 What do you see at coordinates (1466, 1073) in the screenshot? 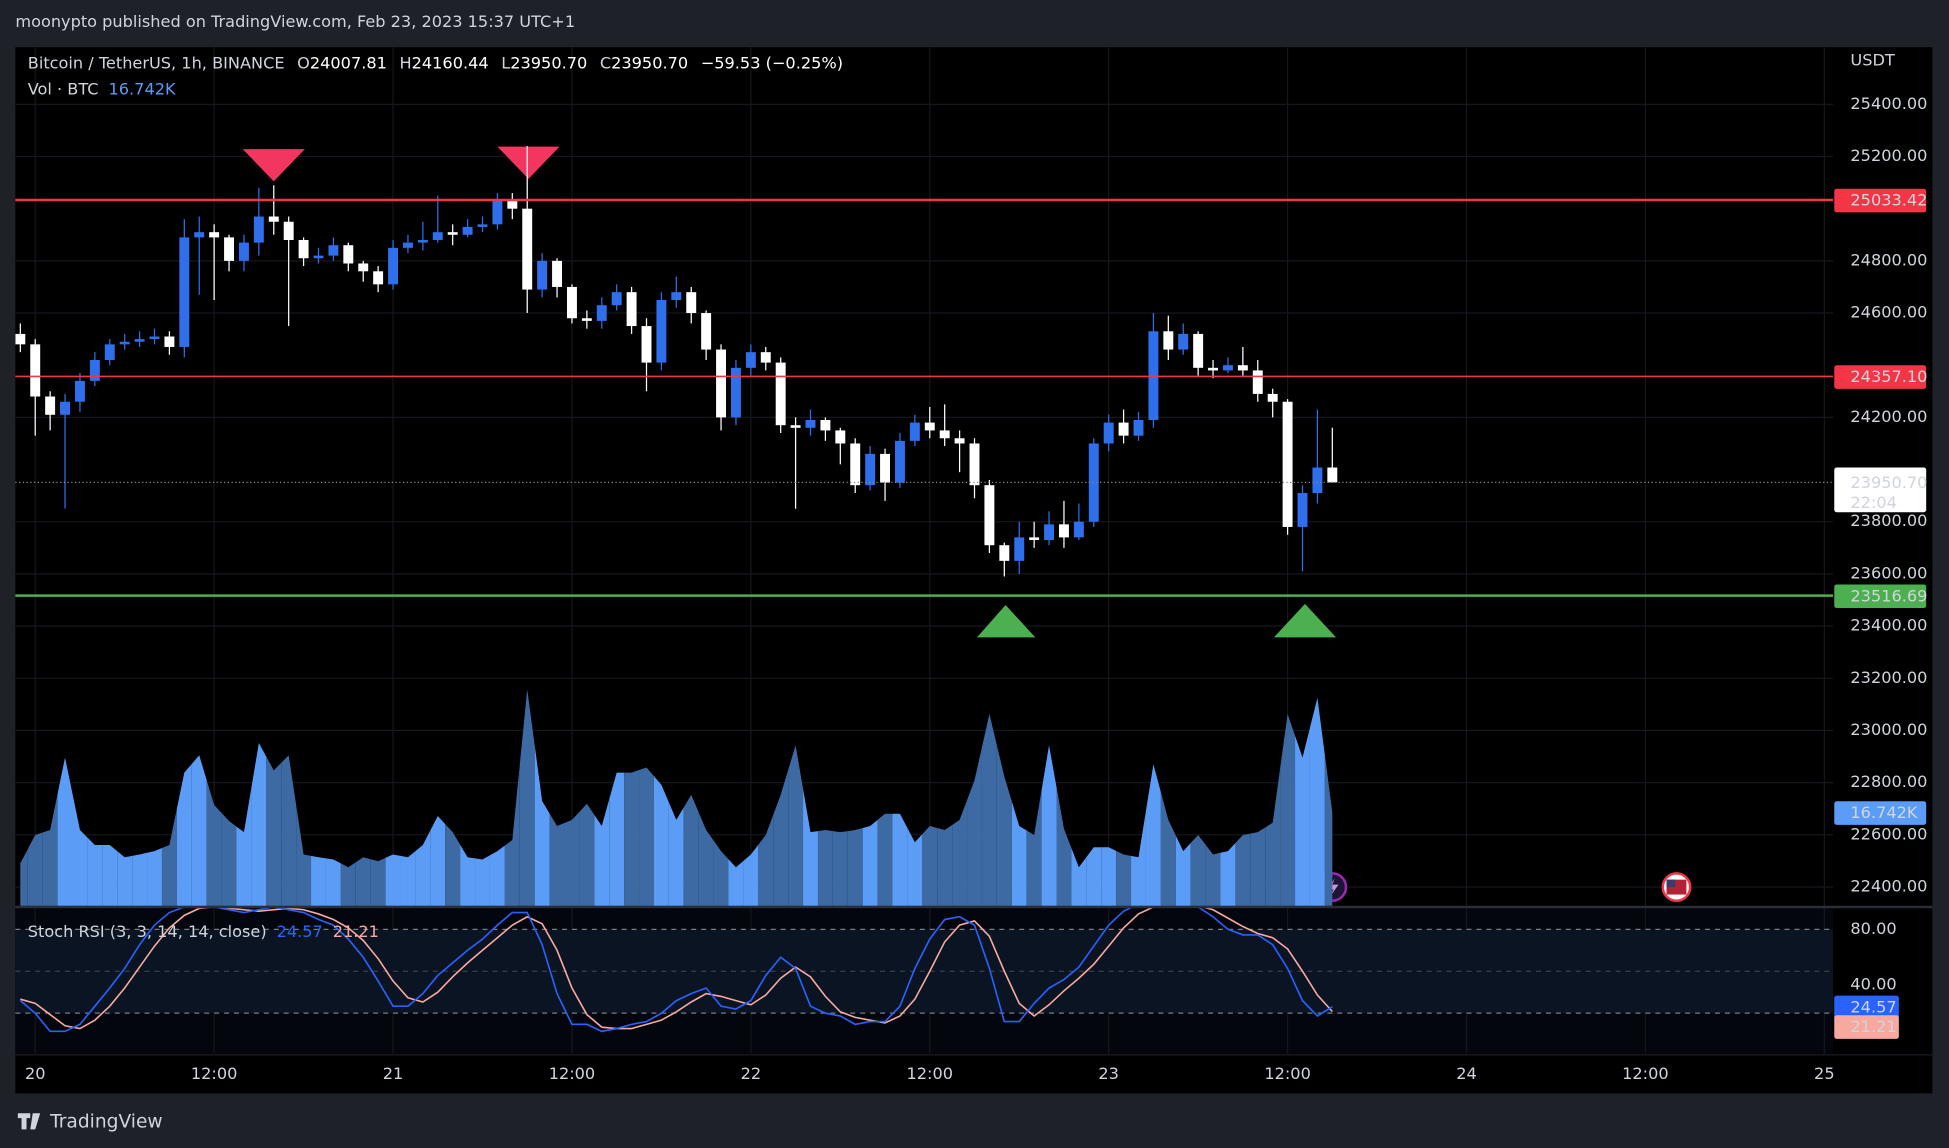
I see `x-tick-label: 24` at bounding box center [1466, 1073].